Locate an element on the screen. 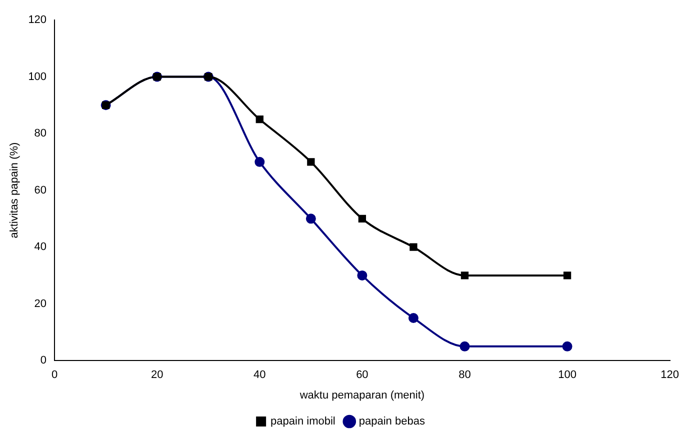 The image size is (682, 443). y-tick-label: 80 is located at coordinates (40, 134).